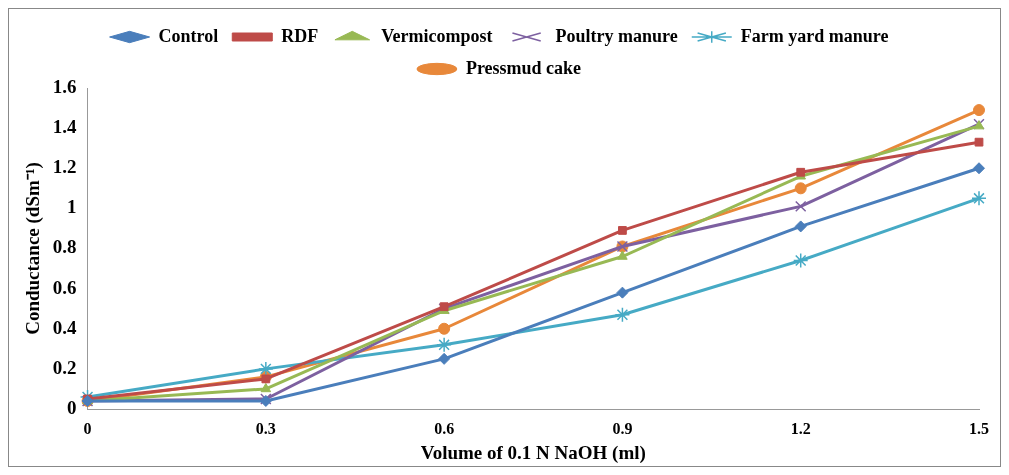 The image size is (1009, 475). I want to click on legend-label: Vermicompost, so click(437, 35).